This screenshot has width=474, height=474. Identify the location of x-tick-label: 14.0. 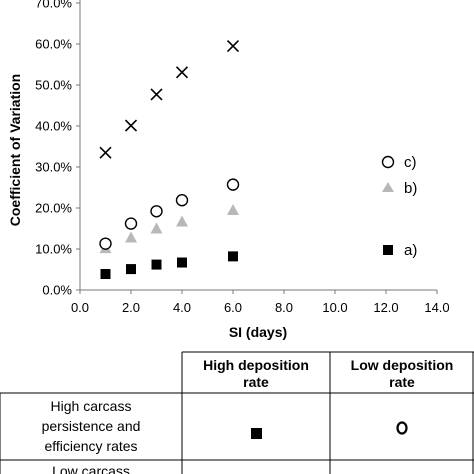
(436, 307).